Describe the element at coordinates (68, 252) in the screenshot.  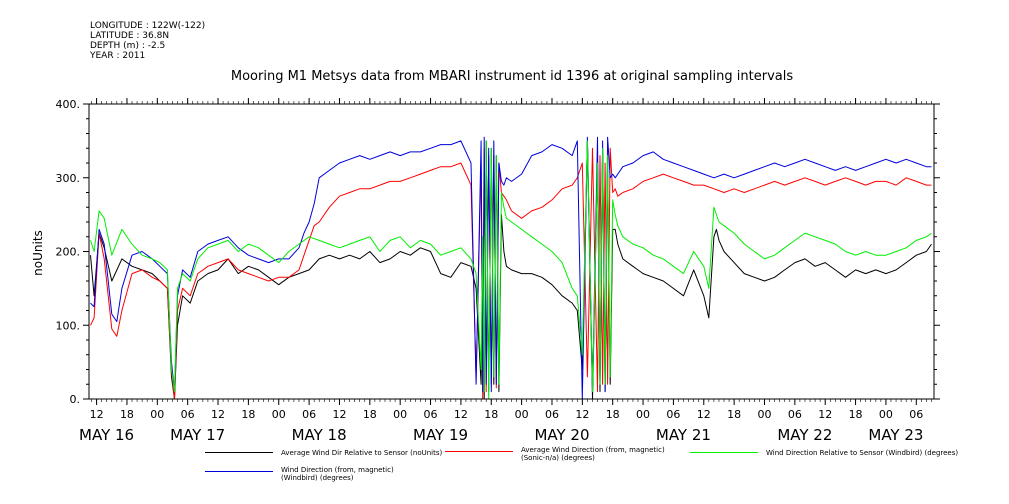
I see `y-tick-label: 200.` at that location.